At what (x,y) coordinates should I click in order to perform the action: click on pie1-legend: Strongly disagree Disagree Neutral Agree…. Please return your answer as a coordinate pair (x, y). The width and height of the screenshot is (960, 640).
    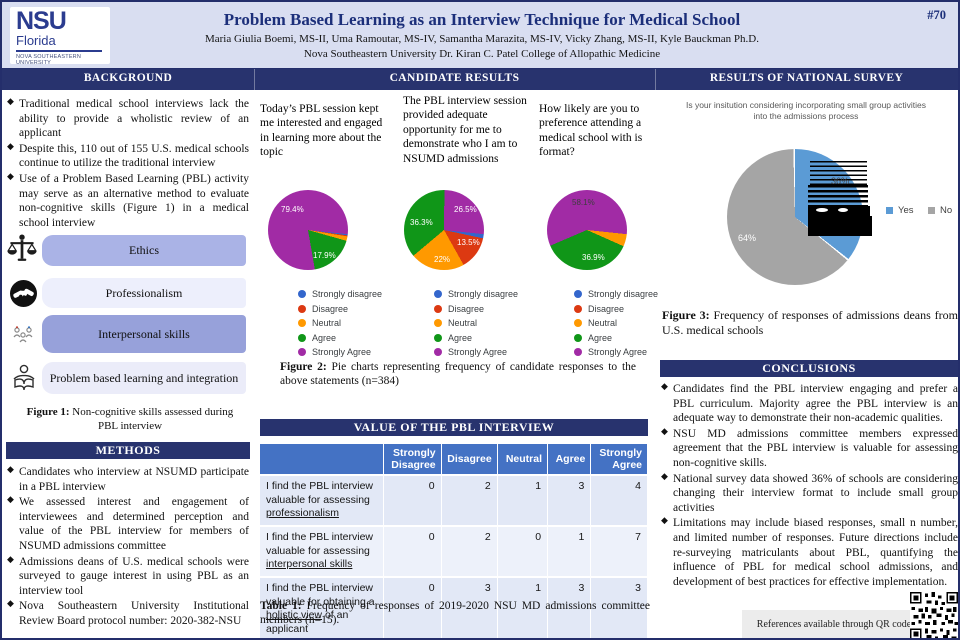
    Looking at the image, I should click on (340, 323).